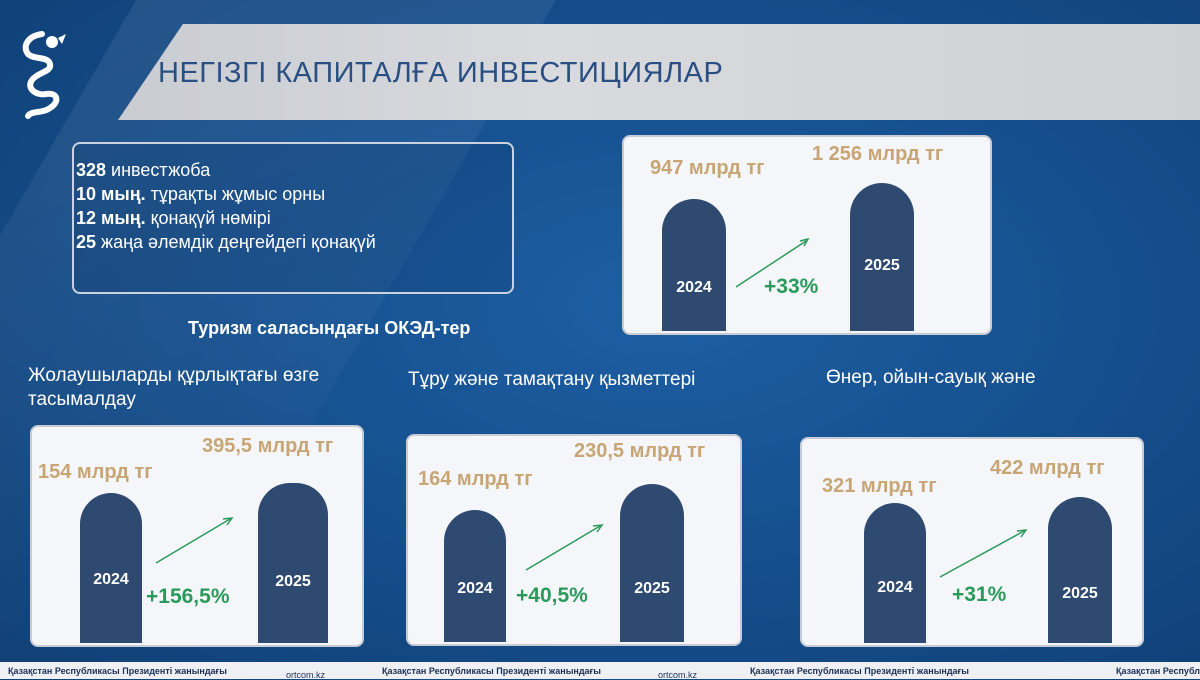 This screenshot has height=680, width=1200. What do you see at coordinates (475, 479) in the screenshot?
I see `amount-2024: 164 млрд тг` at bounding box center [475, 479].